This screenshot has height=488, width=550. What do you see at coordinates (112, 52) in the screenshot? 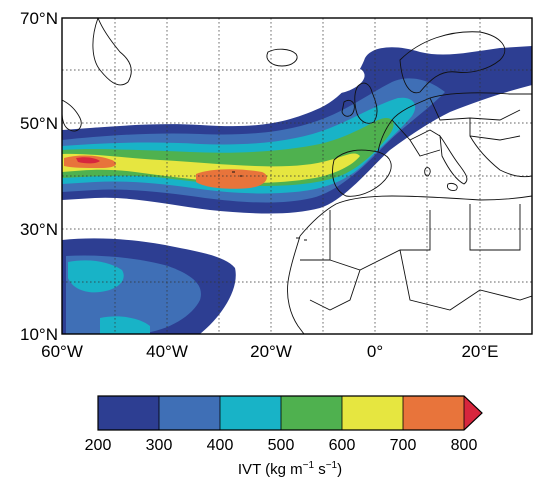
I see `coast-greenland` at bounding box center [112, 52].